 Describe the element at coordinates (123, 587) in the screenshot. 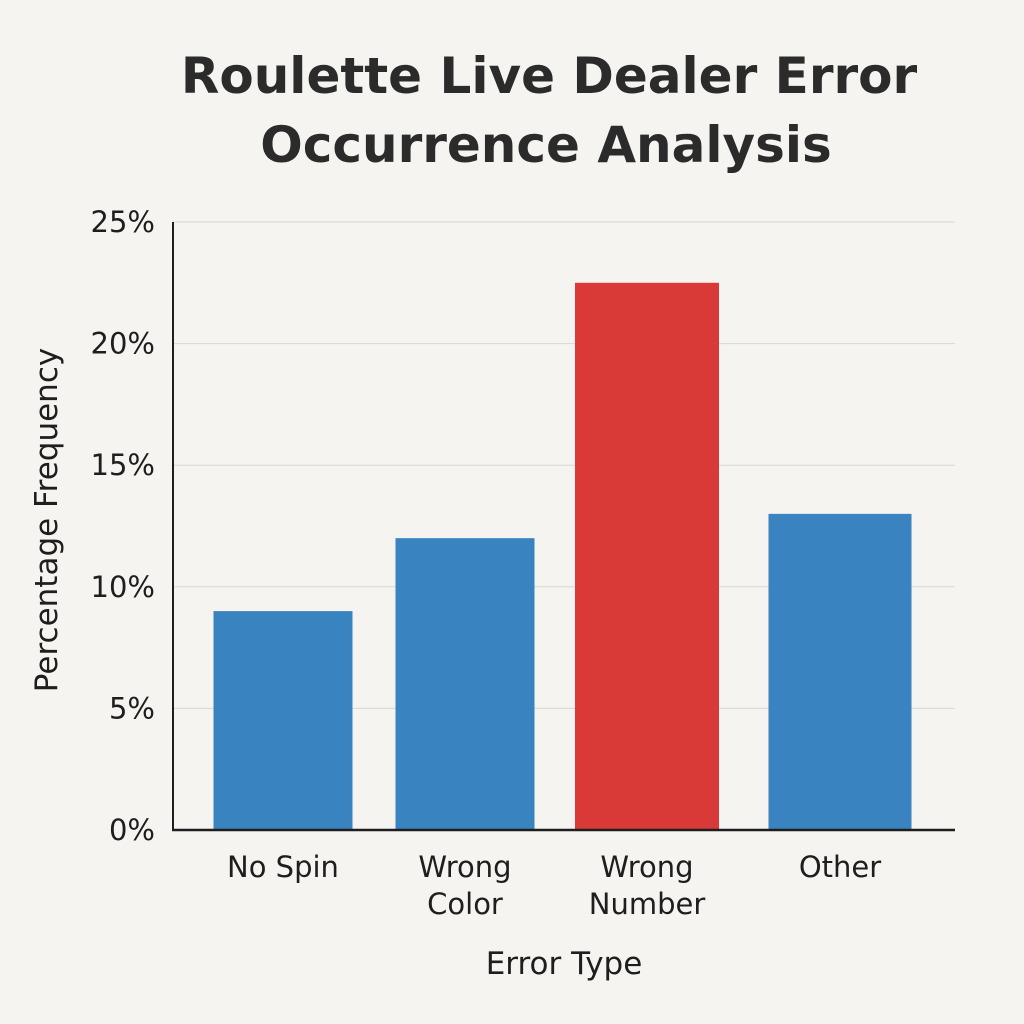

I see `y-tick-label: 10%` at that location.